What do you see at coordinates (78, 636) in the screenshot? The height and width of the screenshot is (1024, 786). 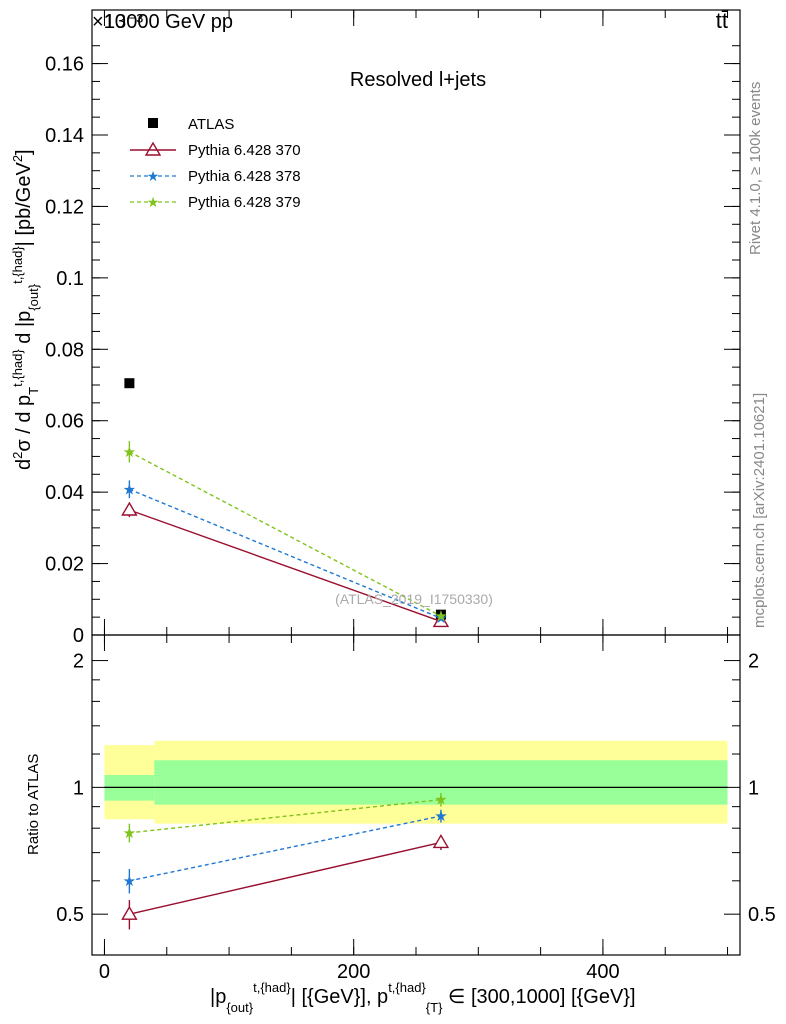 I see `main-ytick-label: 0` at bounding box center [78, 636].